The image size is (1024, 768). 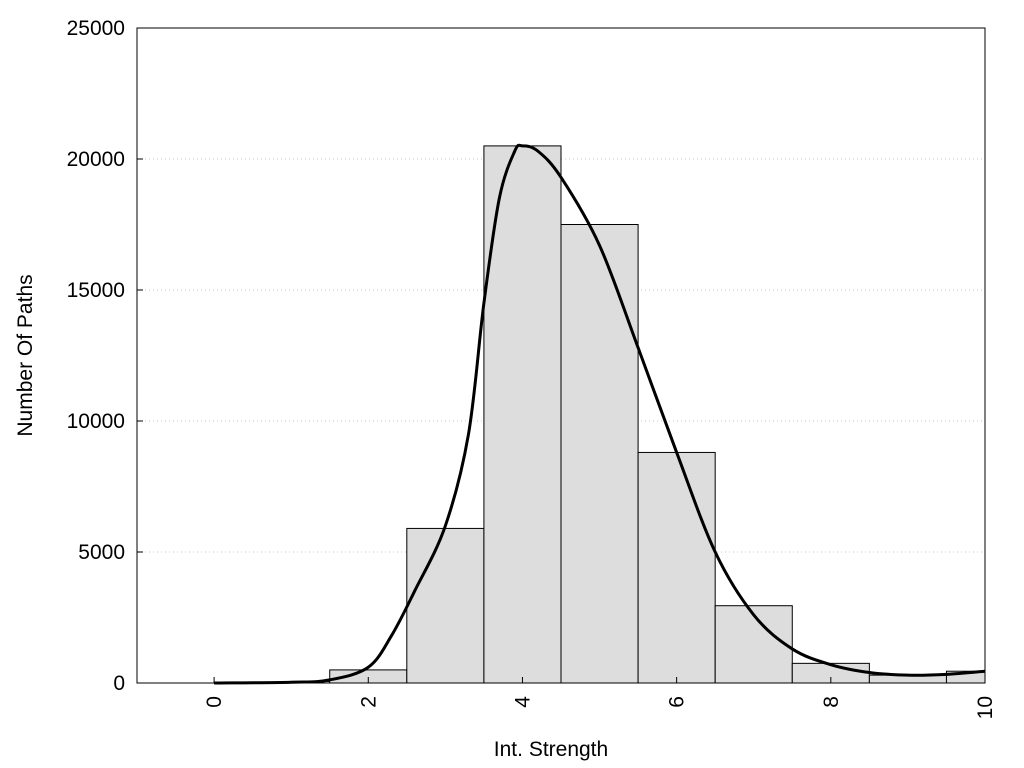 What do you see at coordinates (96, 290) in the screenshot?
I see `y-tick-label: 15000` at bounding box center [96, 290].